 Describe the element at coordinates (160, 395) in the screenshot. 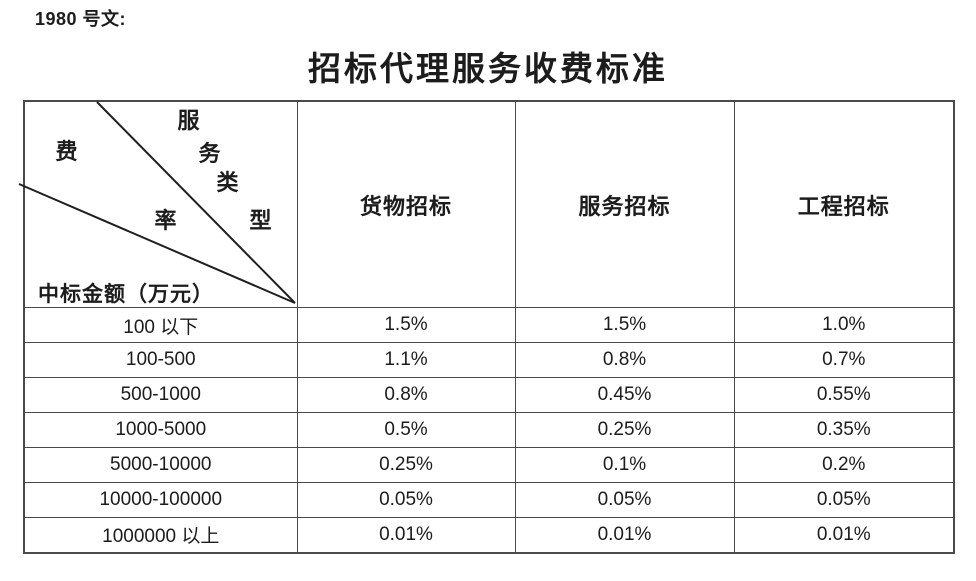

I see `row-amount-range: 500-1000` at that location.